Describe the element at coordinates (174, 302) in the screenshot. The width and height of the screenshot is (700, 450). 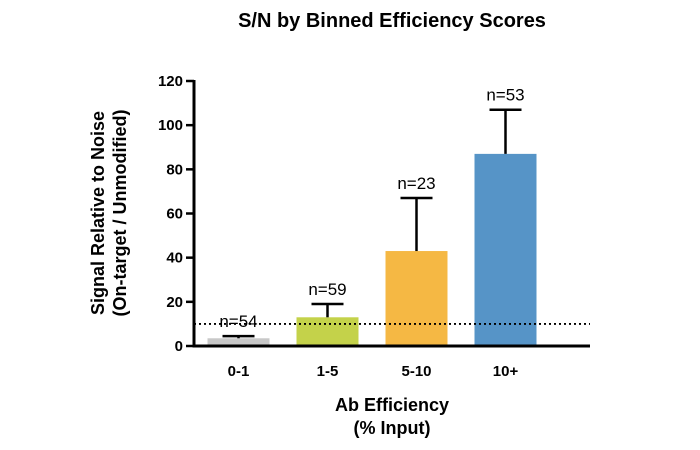
I see `y-tick-label-20: 20` at that location.